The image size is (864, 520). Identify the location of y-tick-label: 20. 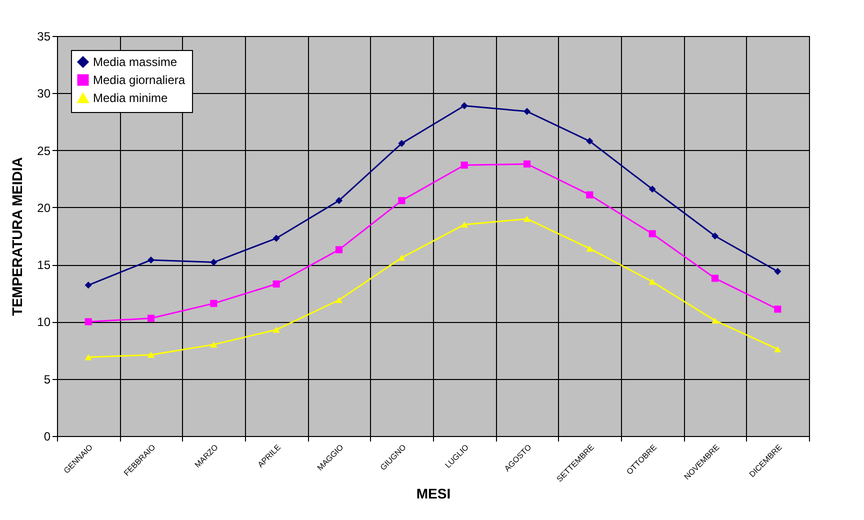
(44, 207).